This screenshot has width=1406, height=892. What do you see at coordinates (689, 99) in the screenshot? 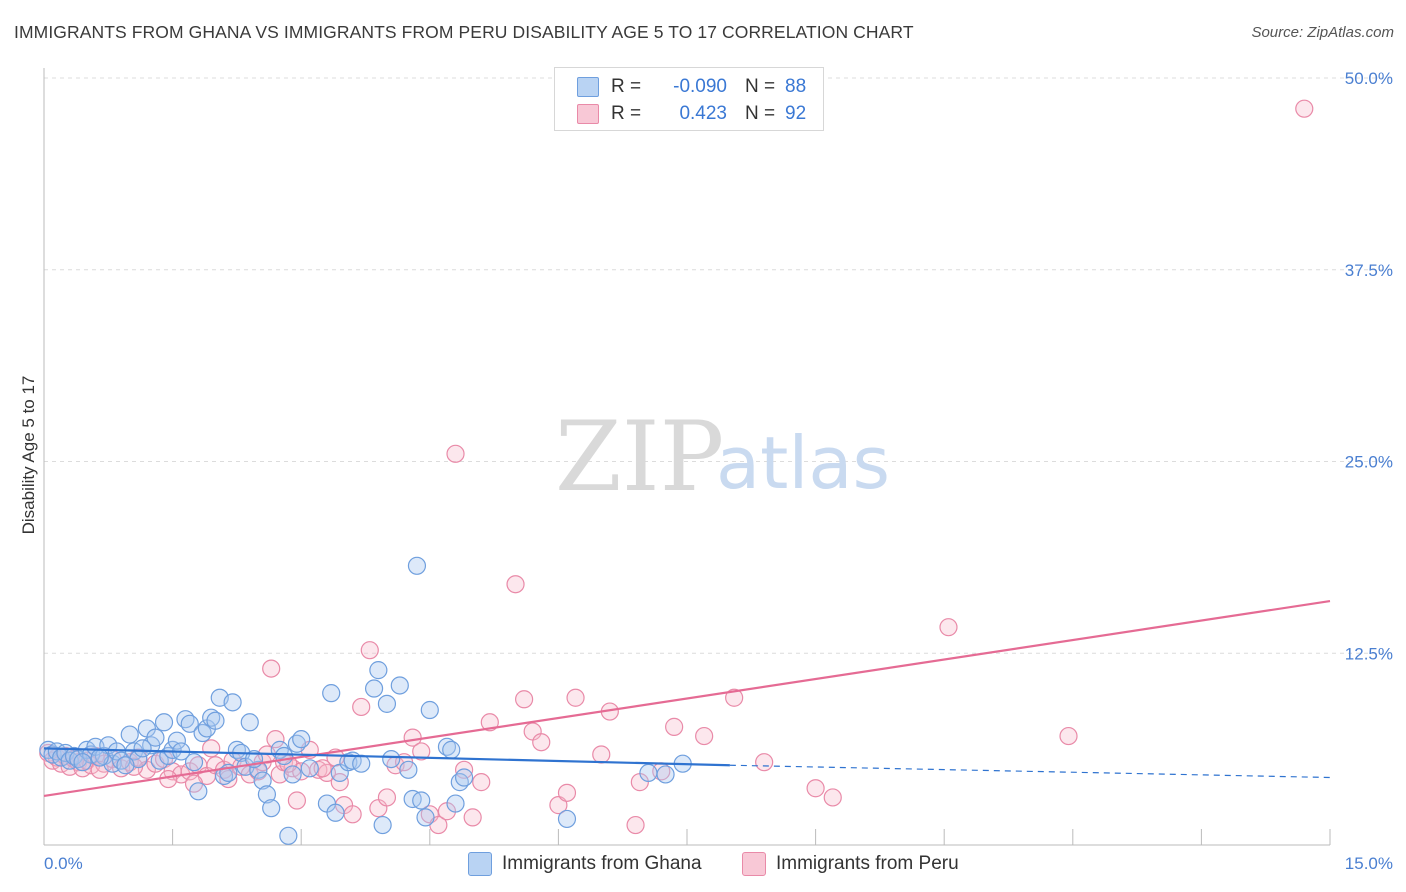
I see `correlation-legend: R = -0.090 N = 88 R = 0.423 N = 92` at bounding box center [689, 99].